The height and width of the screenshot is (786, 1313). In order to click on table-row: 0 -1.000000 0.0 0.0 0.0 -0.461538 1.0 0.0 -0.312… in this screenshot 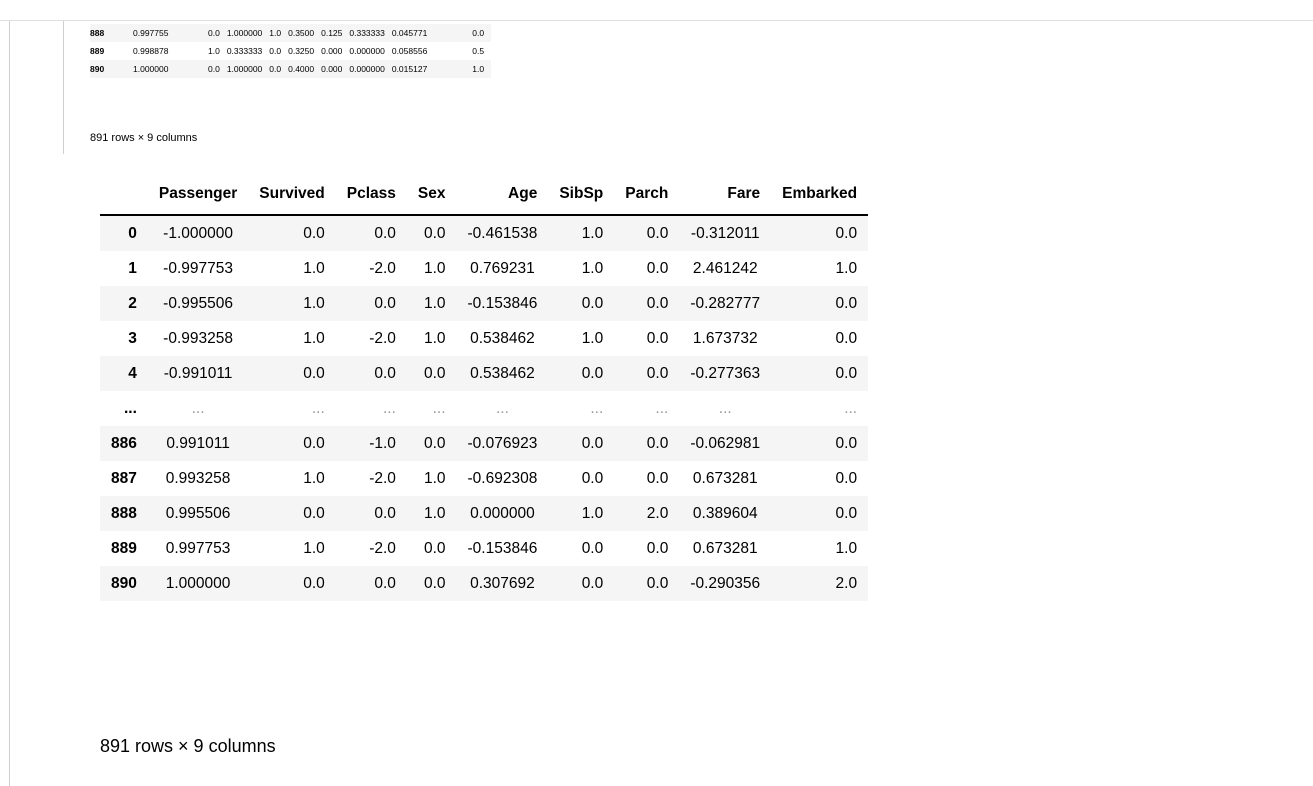, I will do `click(484, 233)`.